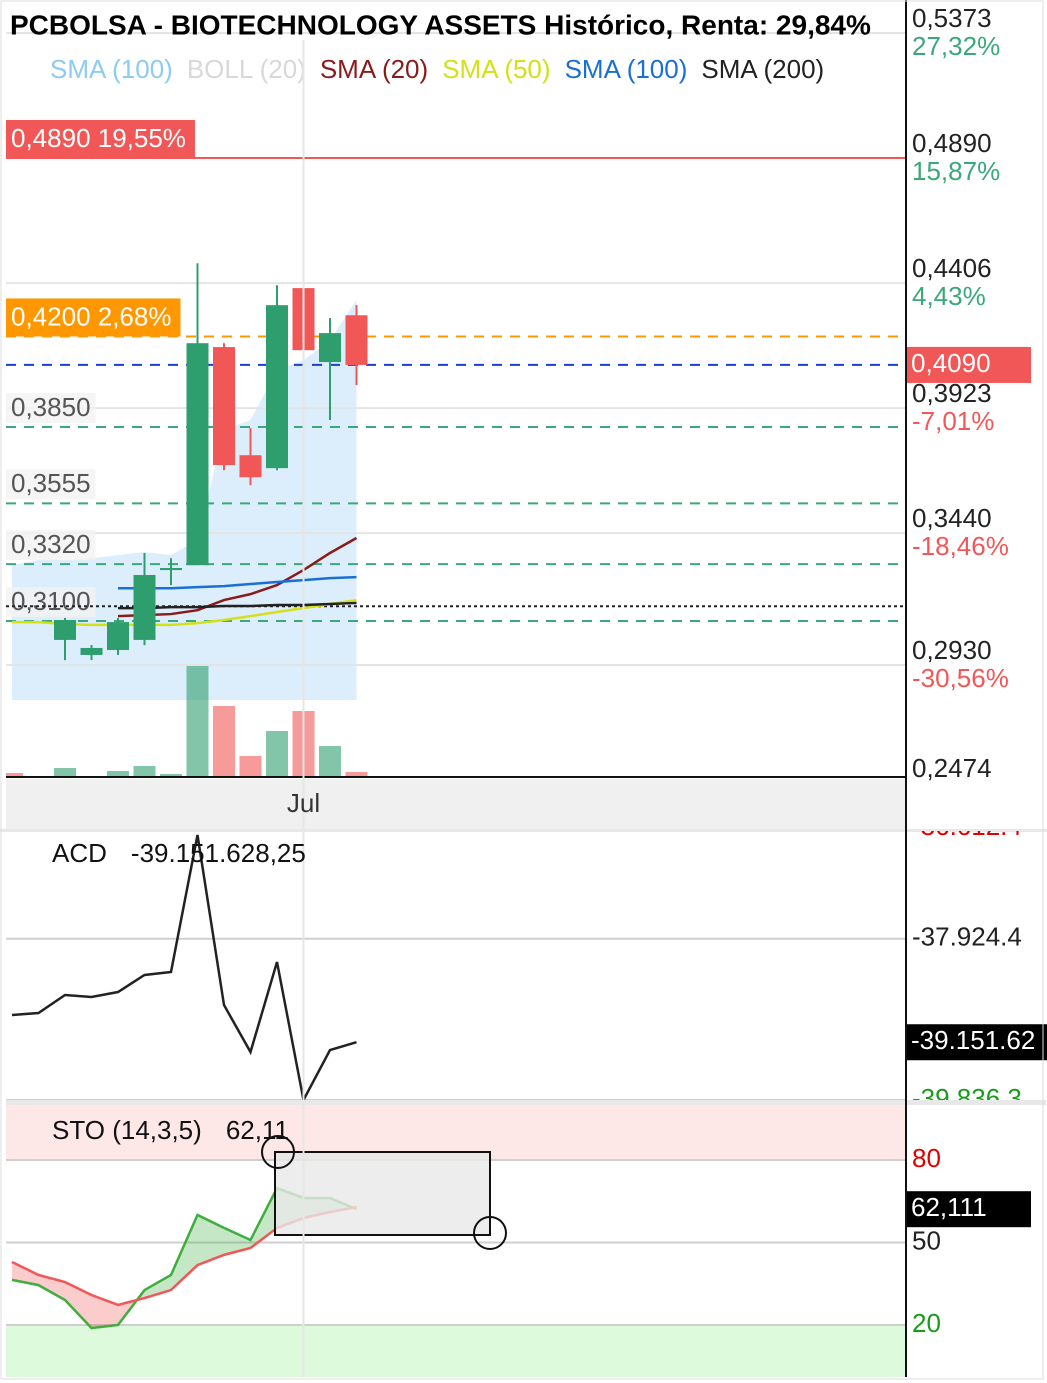  I want to click on x-axis-band, so click(456, 804).